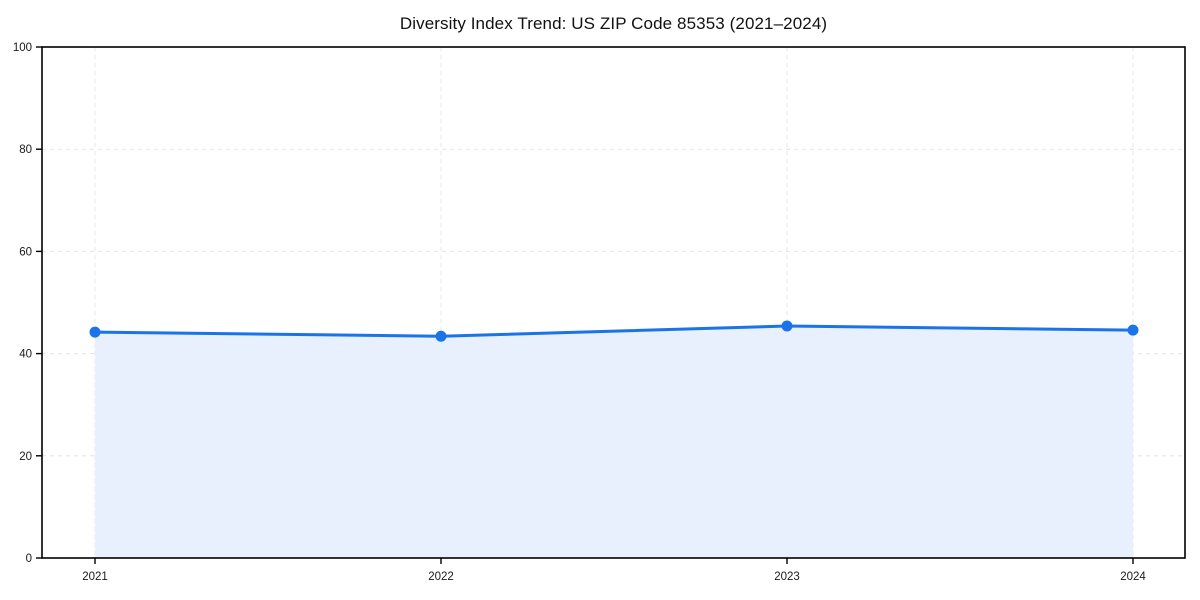 The height and width of the screenshot is (600, 1200). I want to click on y-tick-label: 20, so click(25, 457).